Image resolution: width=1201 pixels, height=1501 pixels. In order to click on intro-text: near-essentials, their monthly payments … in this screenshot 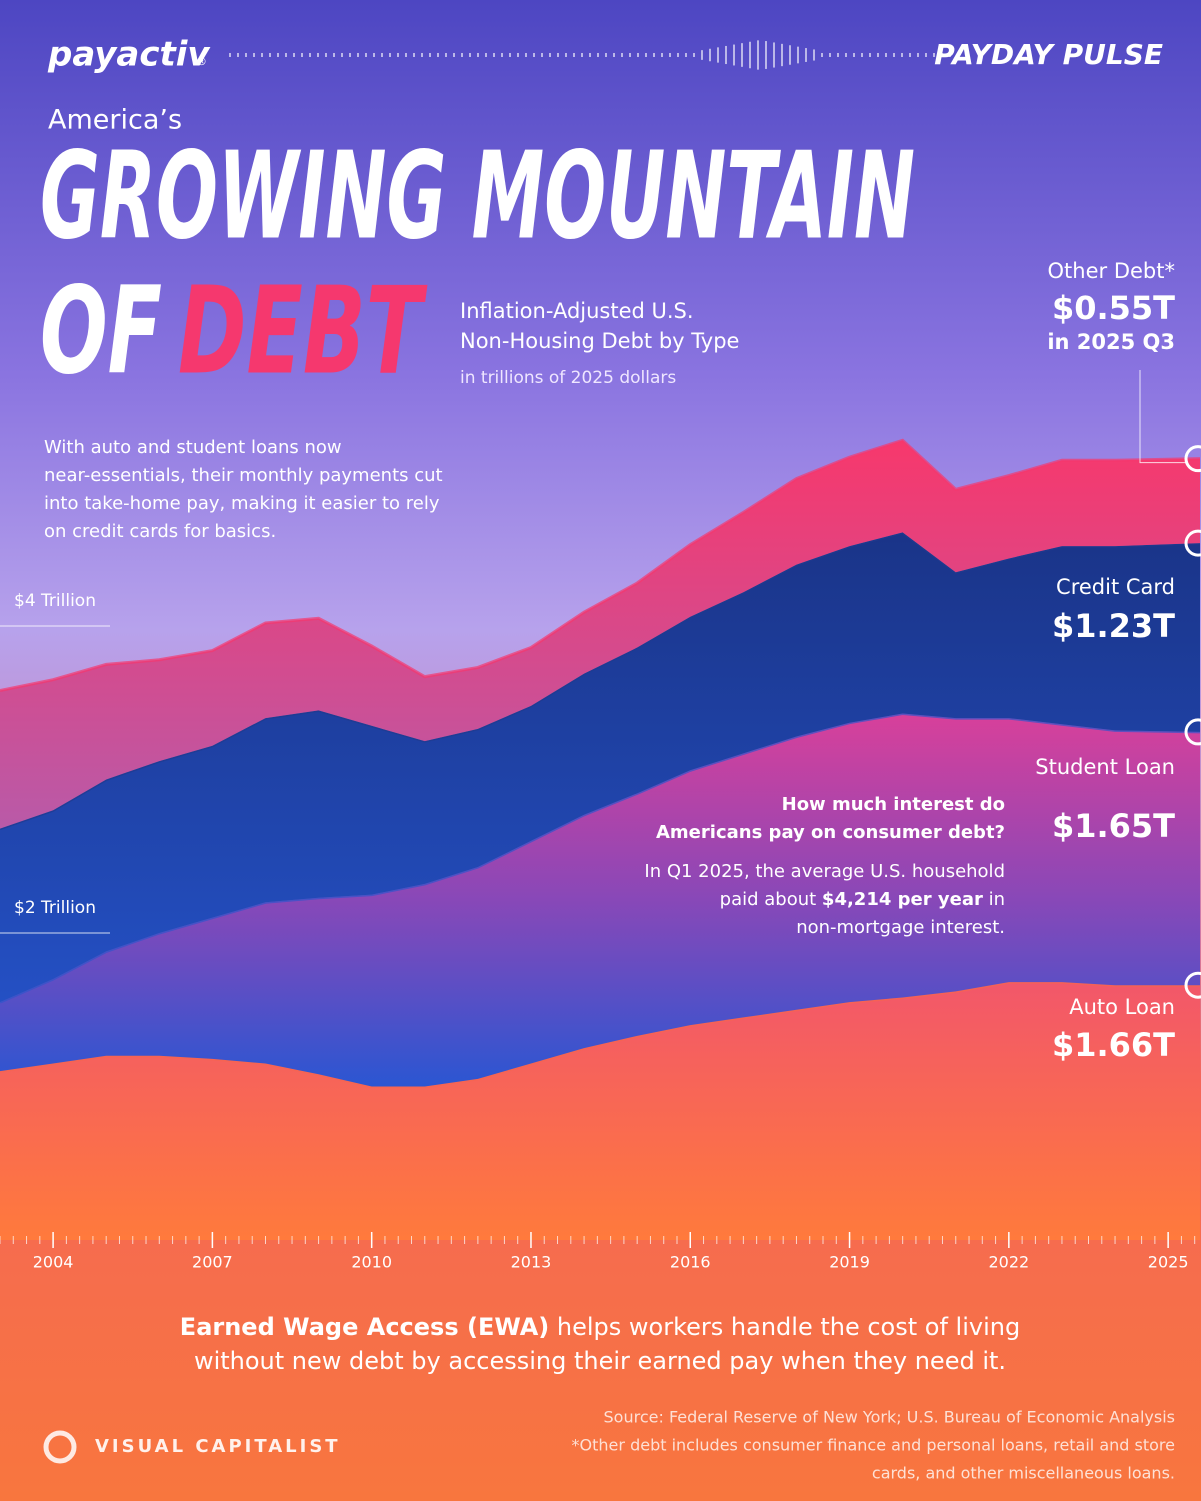, I will do `click(243, 475)`.